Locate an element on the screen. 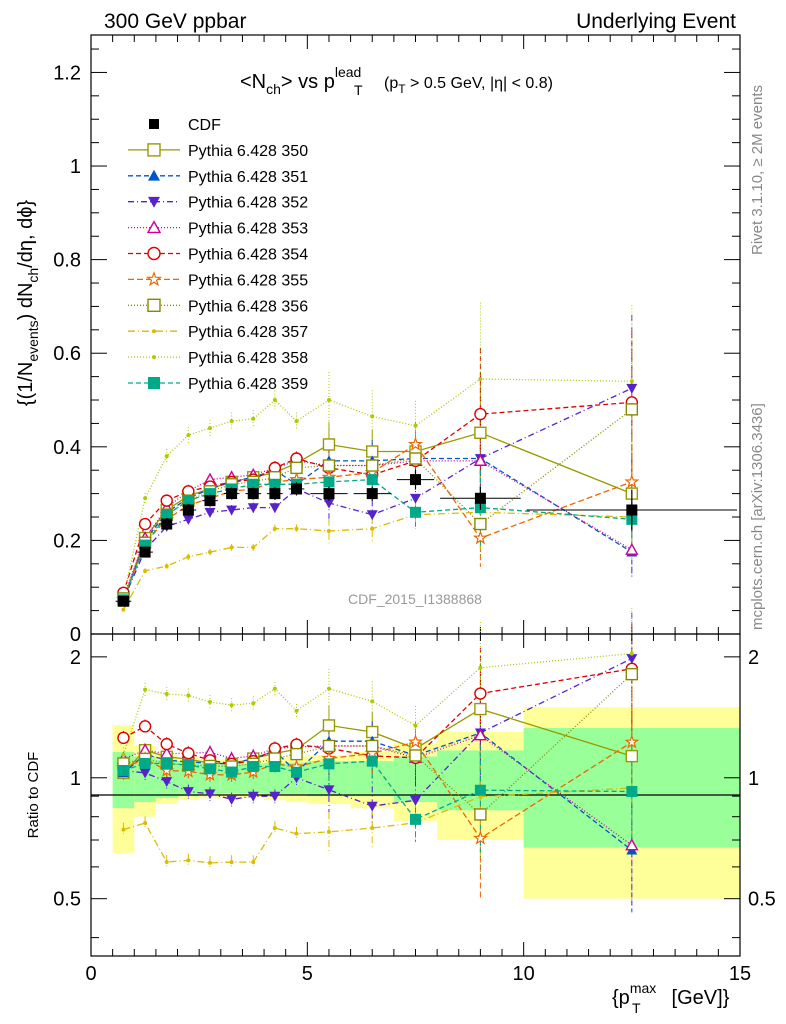 This screenshot has width=786, height=1024. header-left: 300 GeV ppbar is located at coordinates (175, 21).